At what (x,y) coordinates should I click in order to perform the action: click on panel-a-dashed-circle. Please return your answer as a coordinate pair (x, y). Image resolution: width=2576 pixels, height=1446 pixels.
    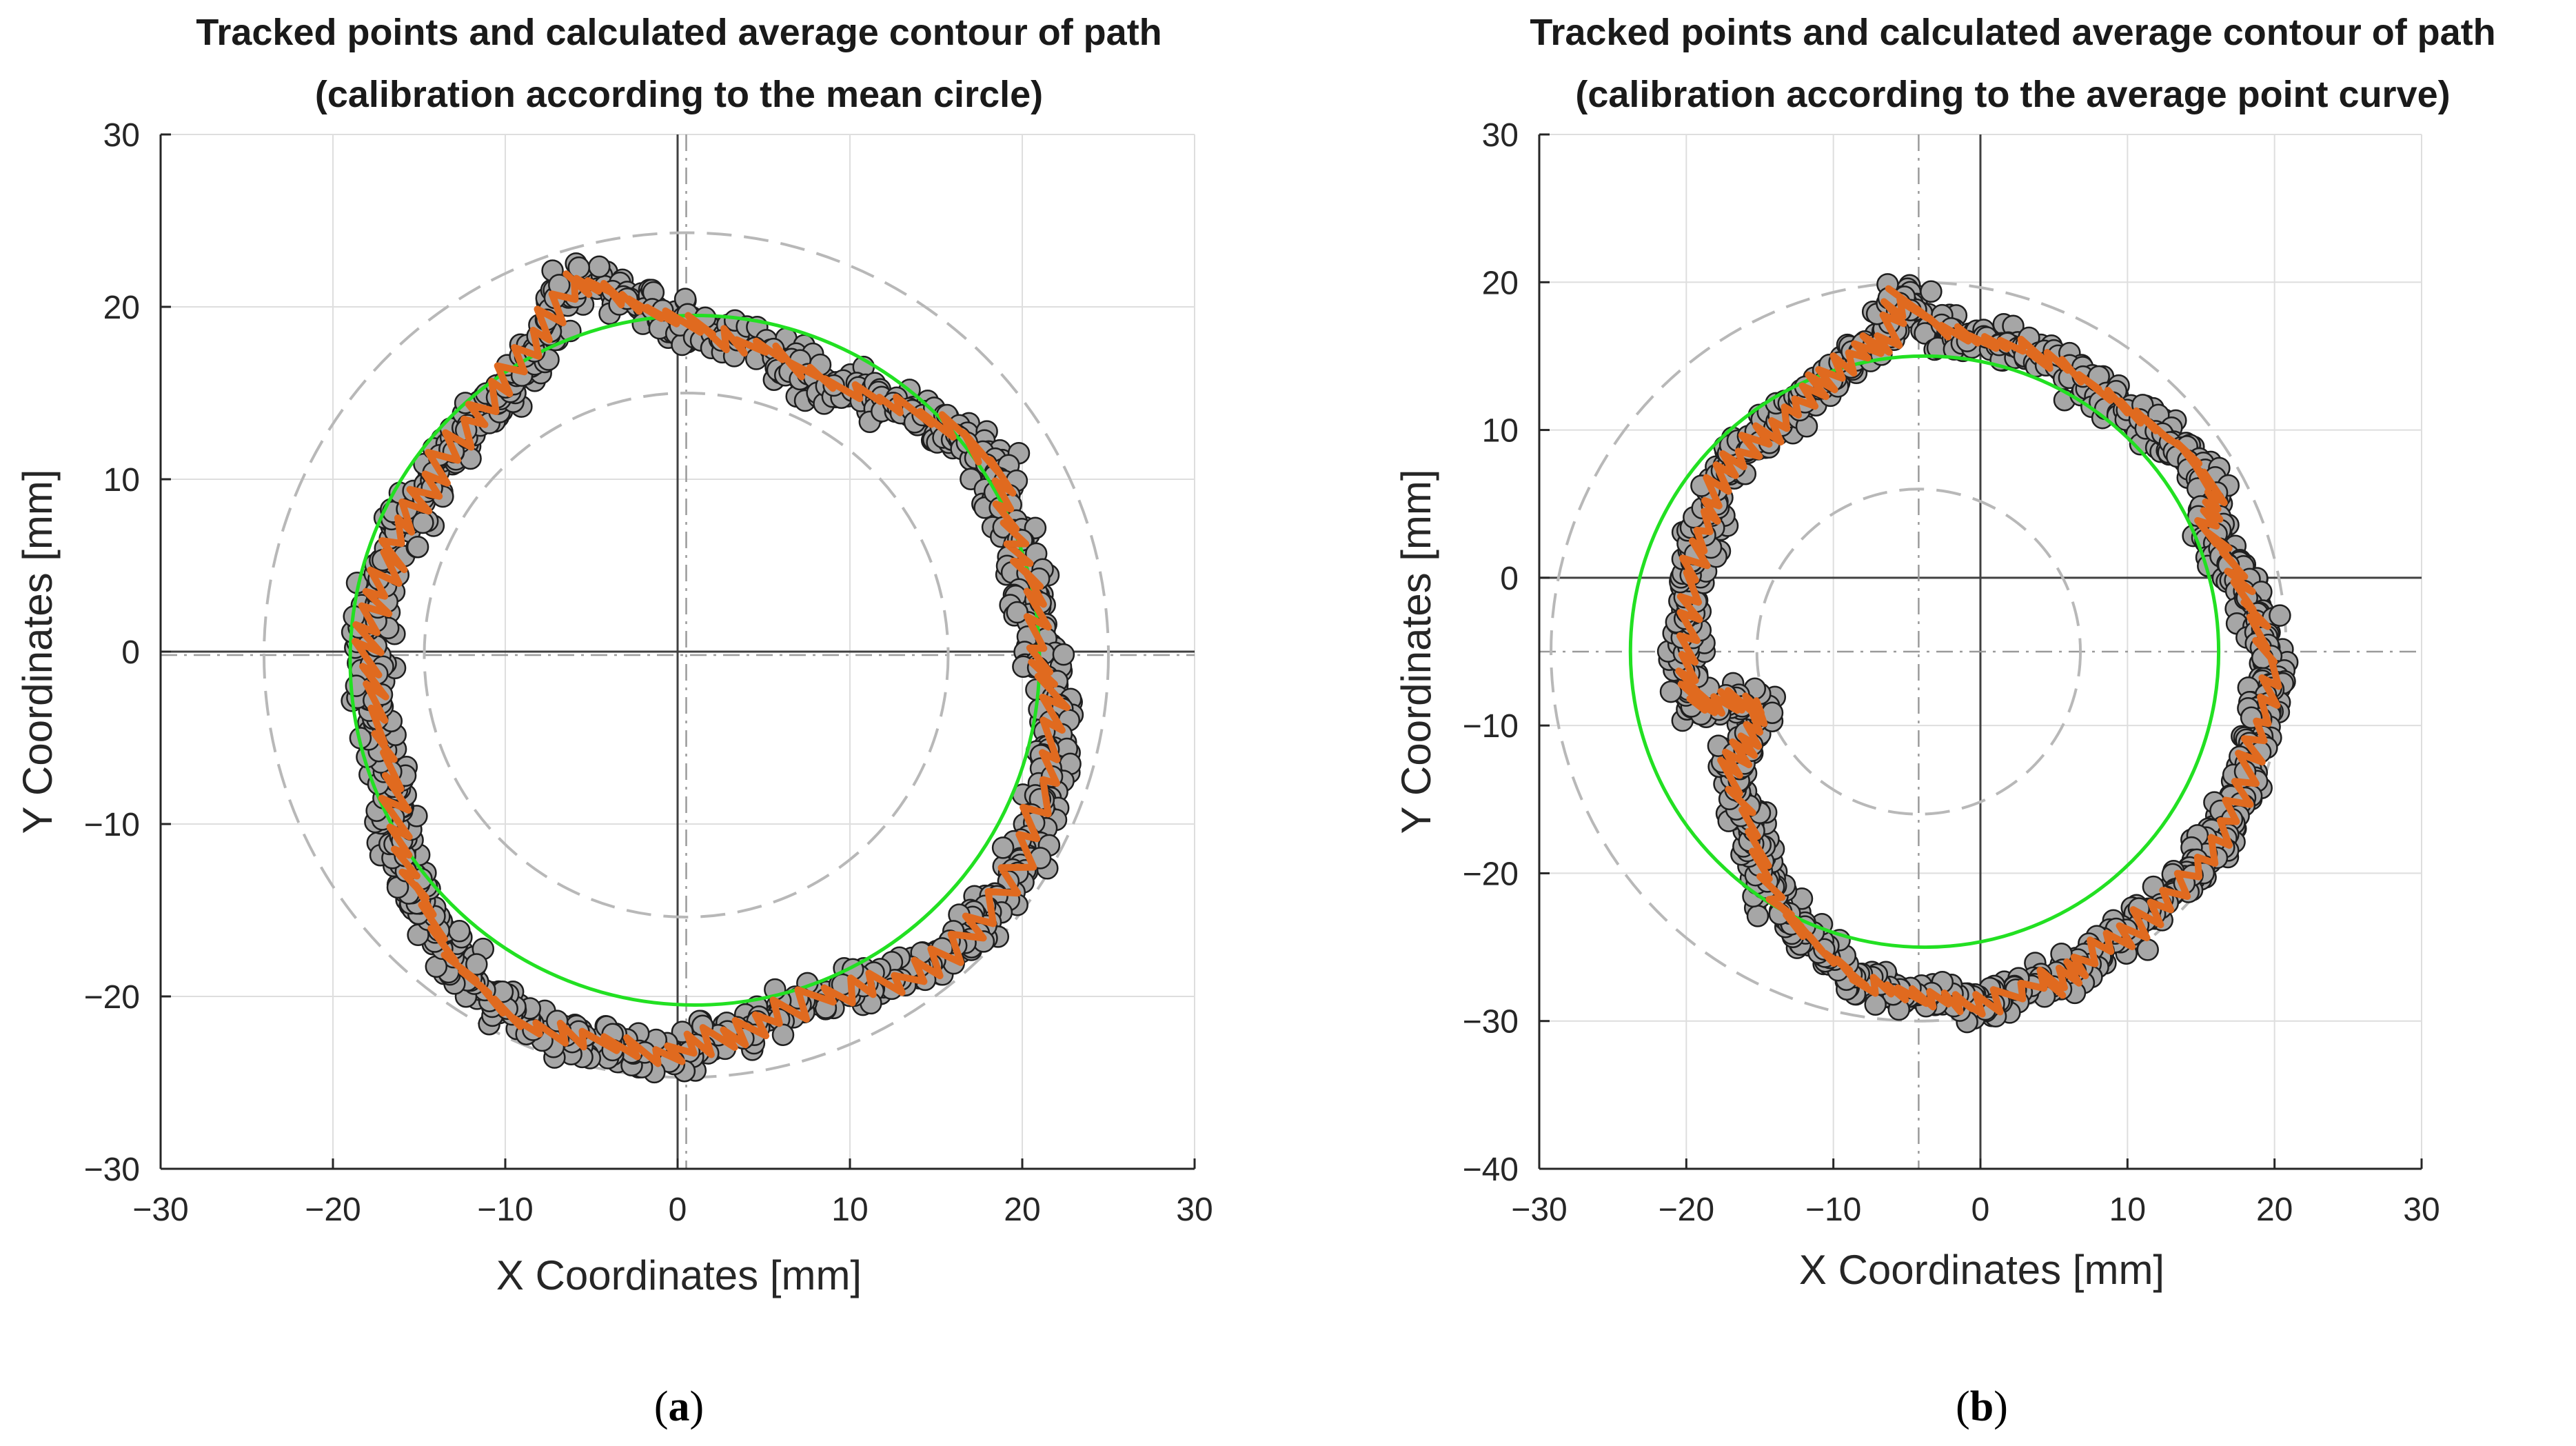
    Looking at the image, I should click on (686, 655).